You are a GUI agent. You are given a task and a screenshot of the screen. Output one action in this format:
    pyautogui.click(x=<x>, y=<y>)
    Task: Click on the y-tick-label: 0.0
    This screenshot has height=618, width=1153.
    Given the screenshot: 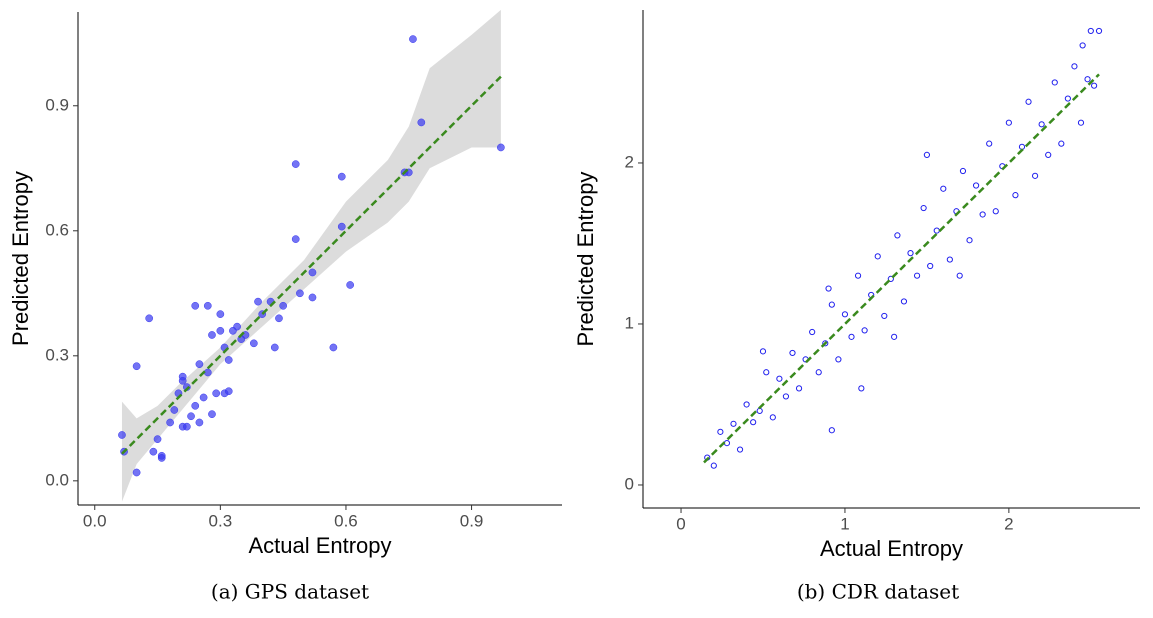 What is the action you would take?
    pyautogui.click(x=57, y=479)
    